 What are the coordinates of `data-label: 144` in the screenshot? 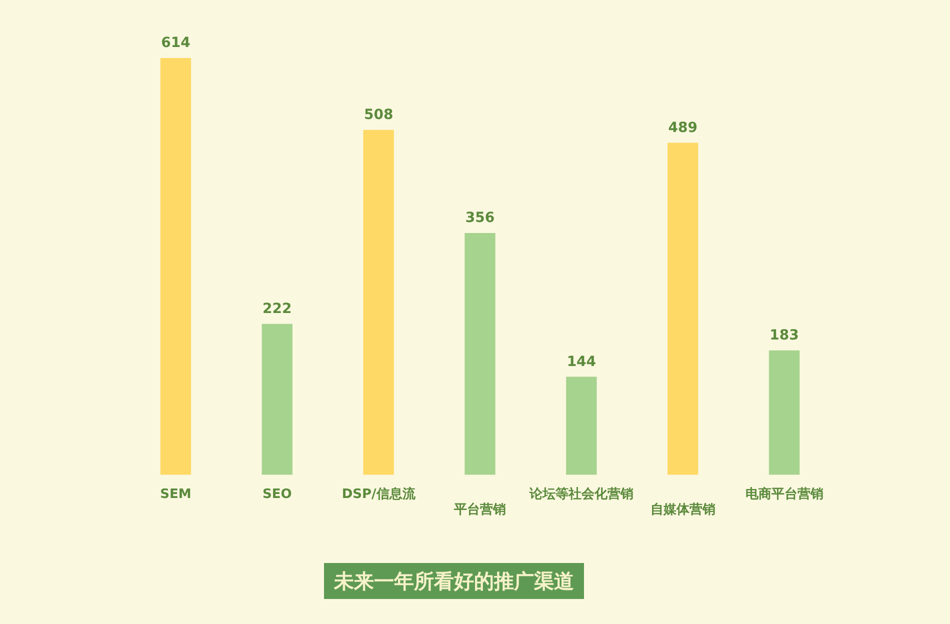 It's located at (581, 362).